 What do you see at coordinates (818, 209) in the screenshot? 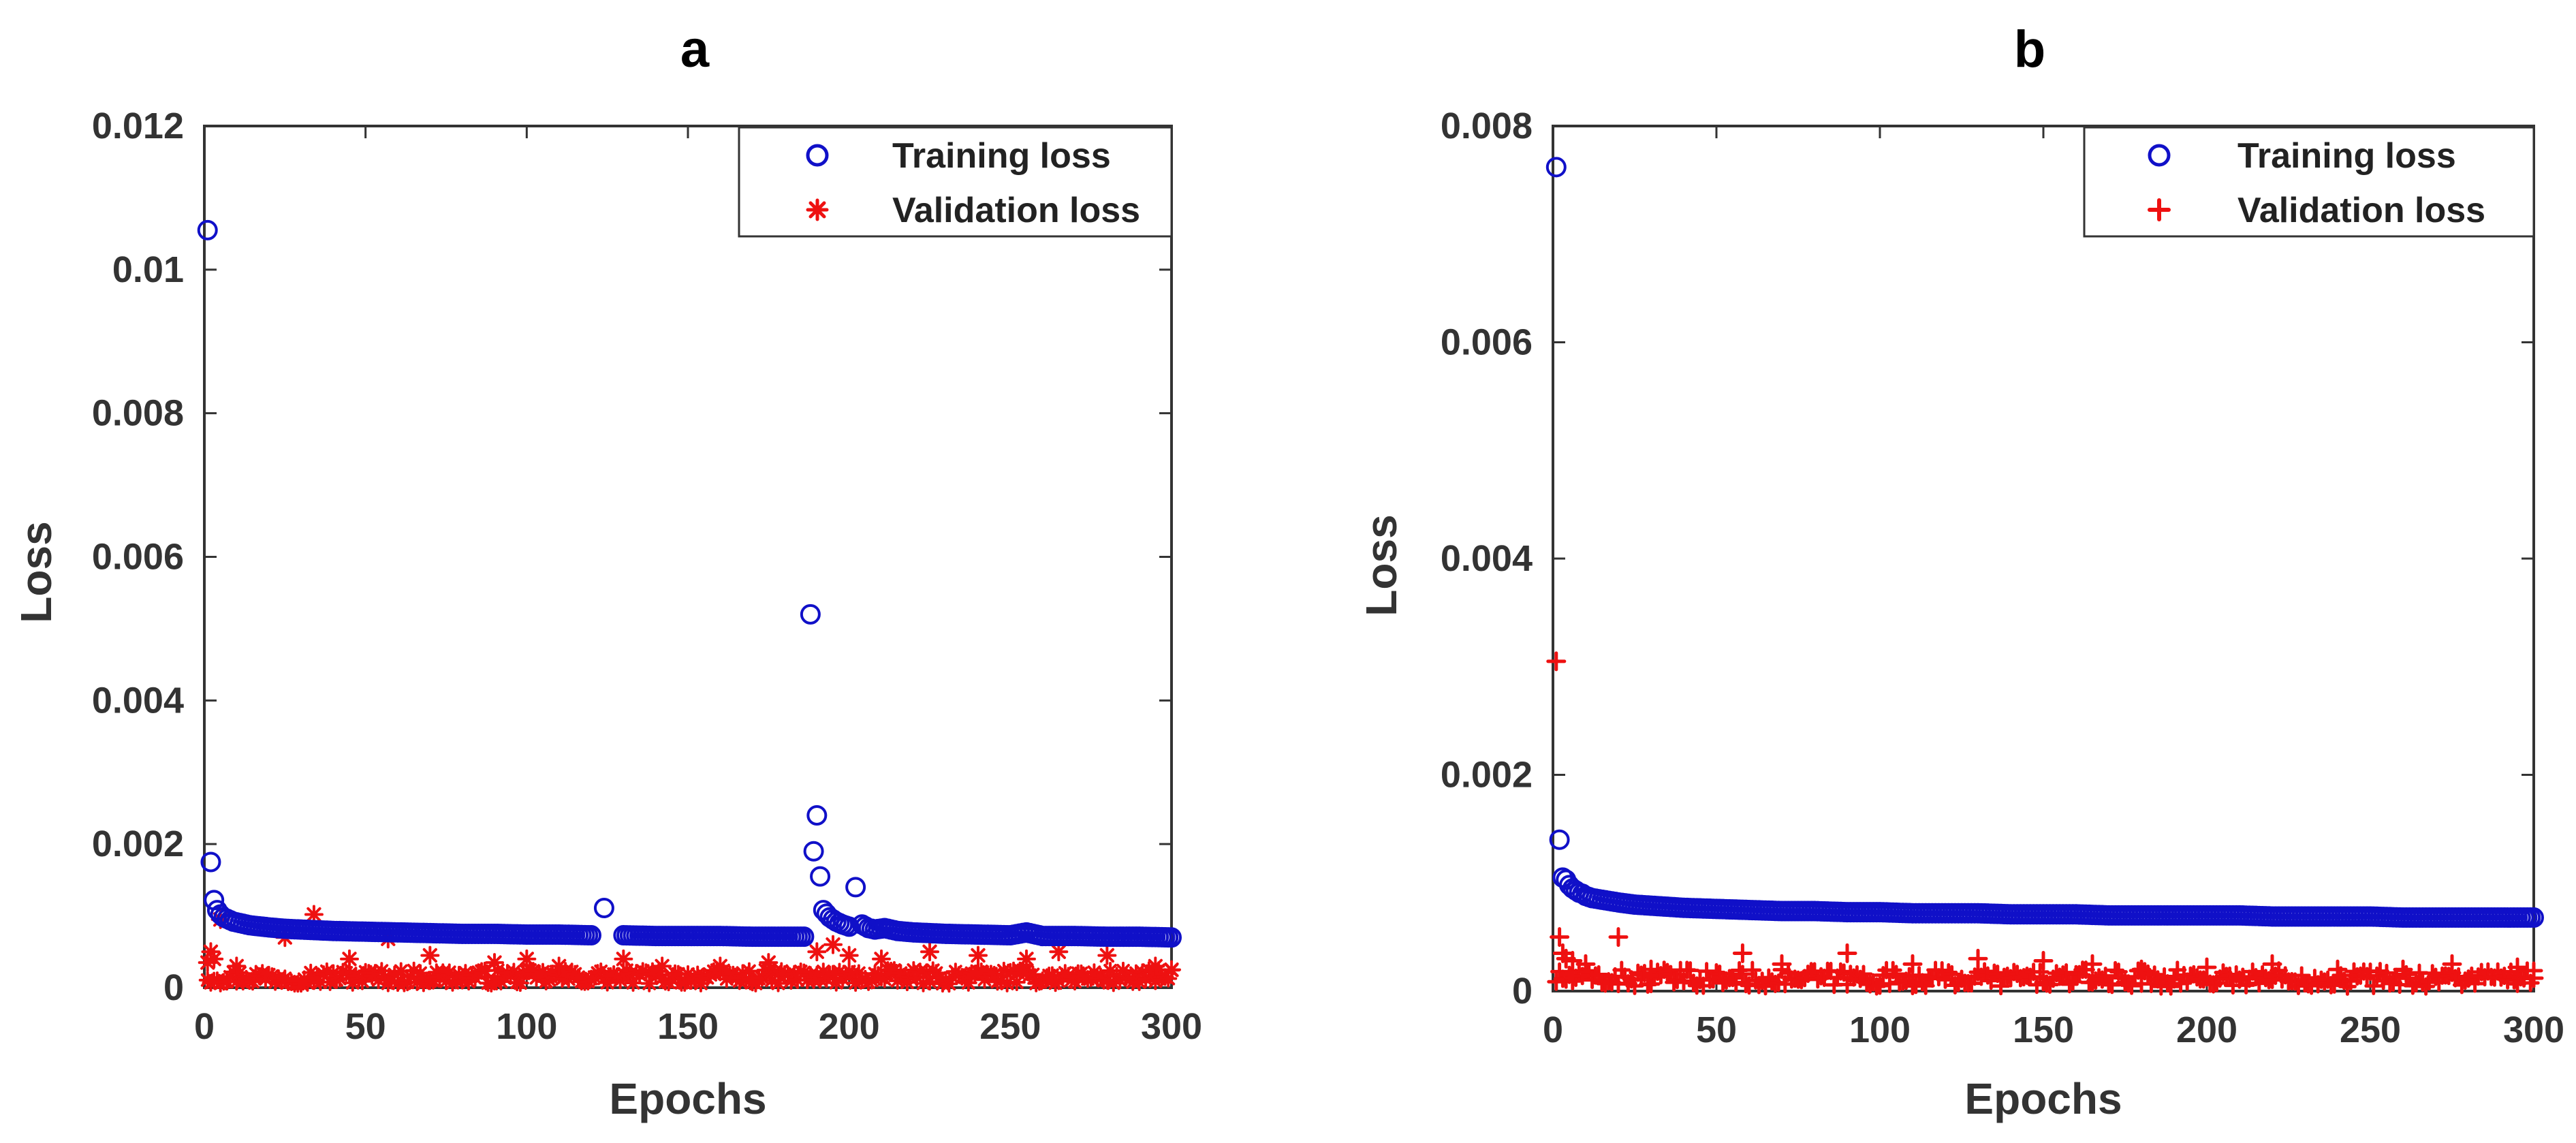
I see `legend-star-marker` at bounding box center [818, 209].